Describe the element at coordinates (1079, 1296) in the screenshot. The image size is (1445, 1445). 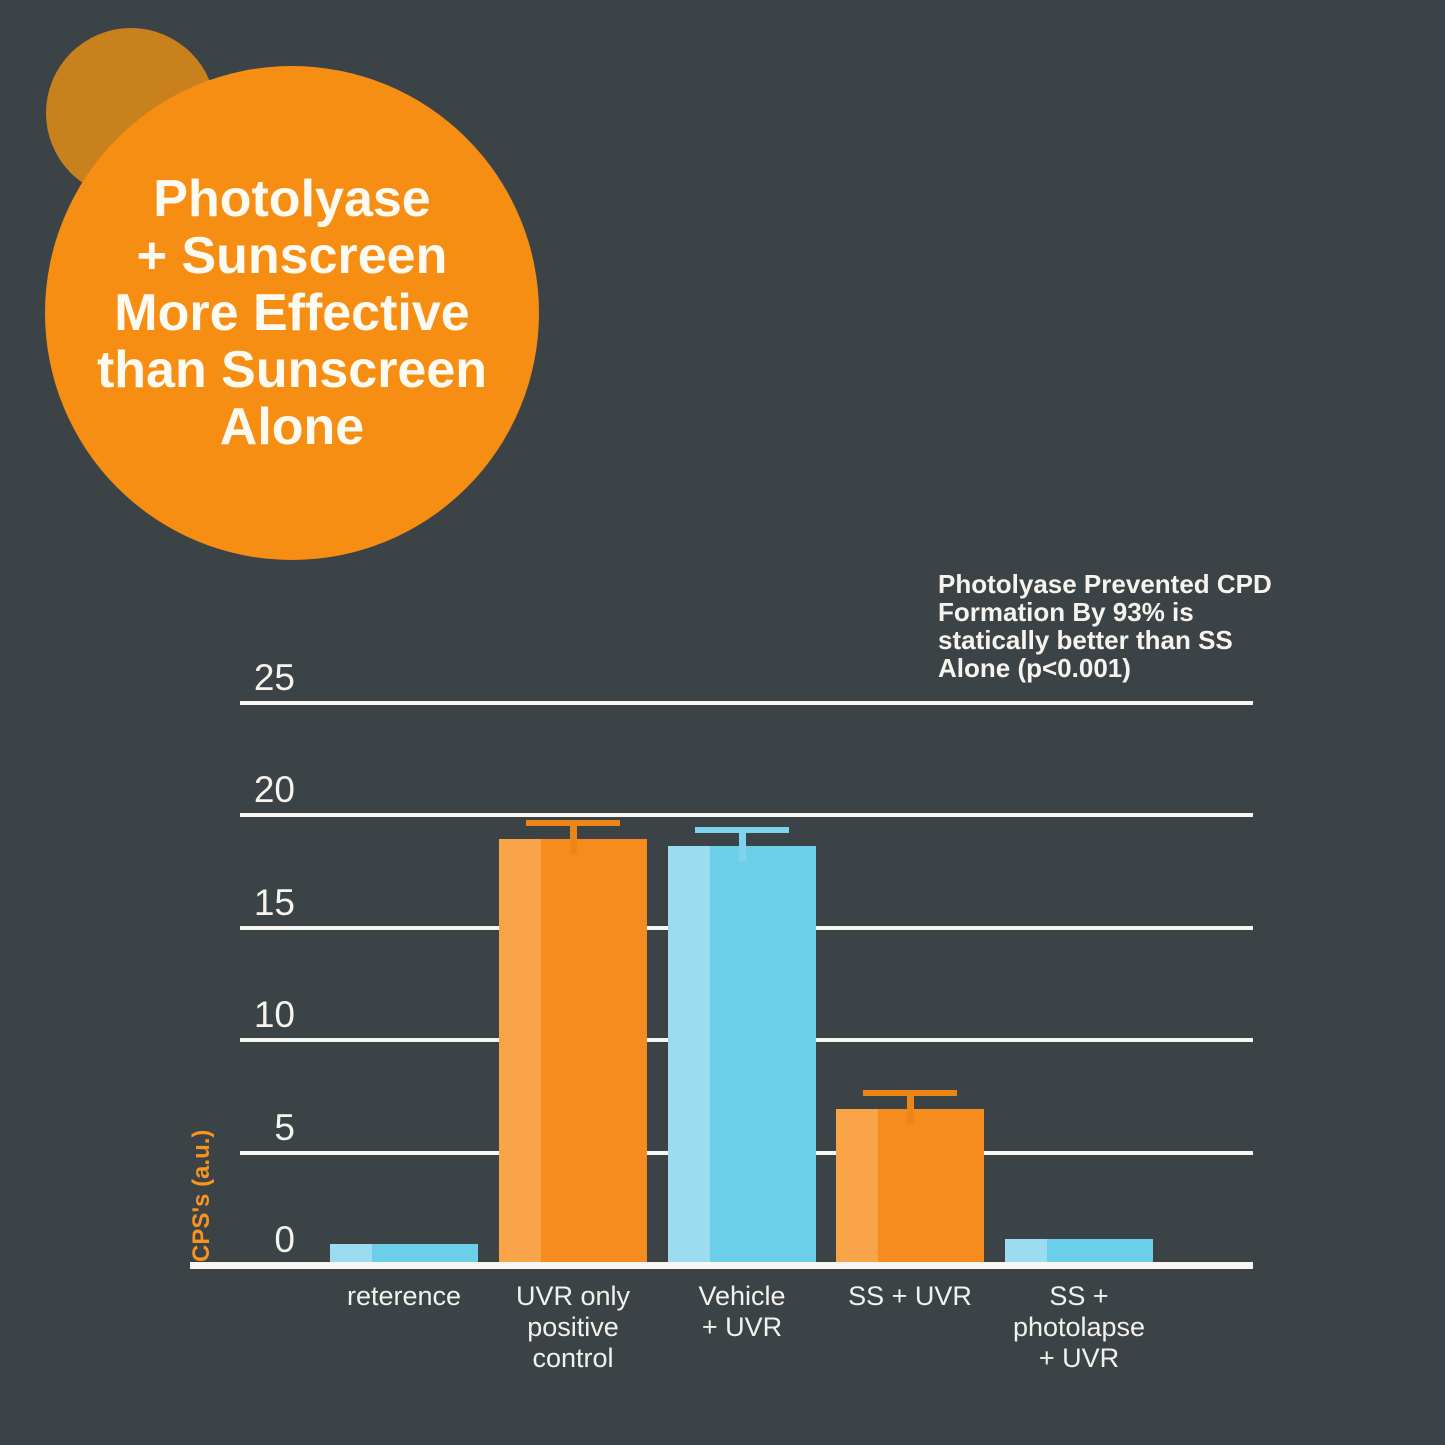
I see `x-label-line: SS +` at that location.